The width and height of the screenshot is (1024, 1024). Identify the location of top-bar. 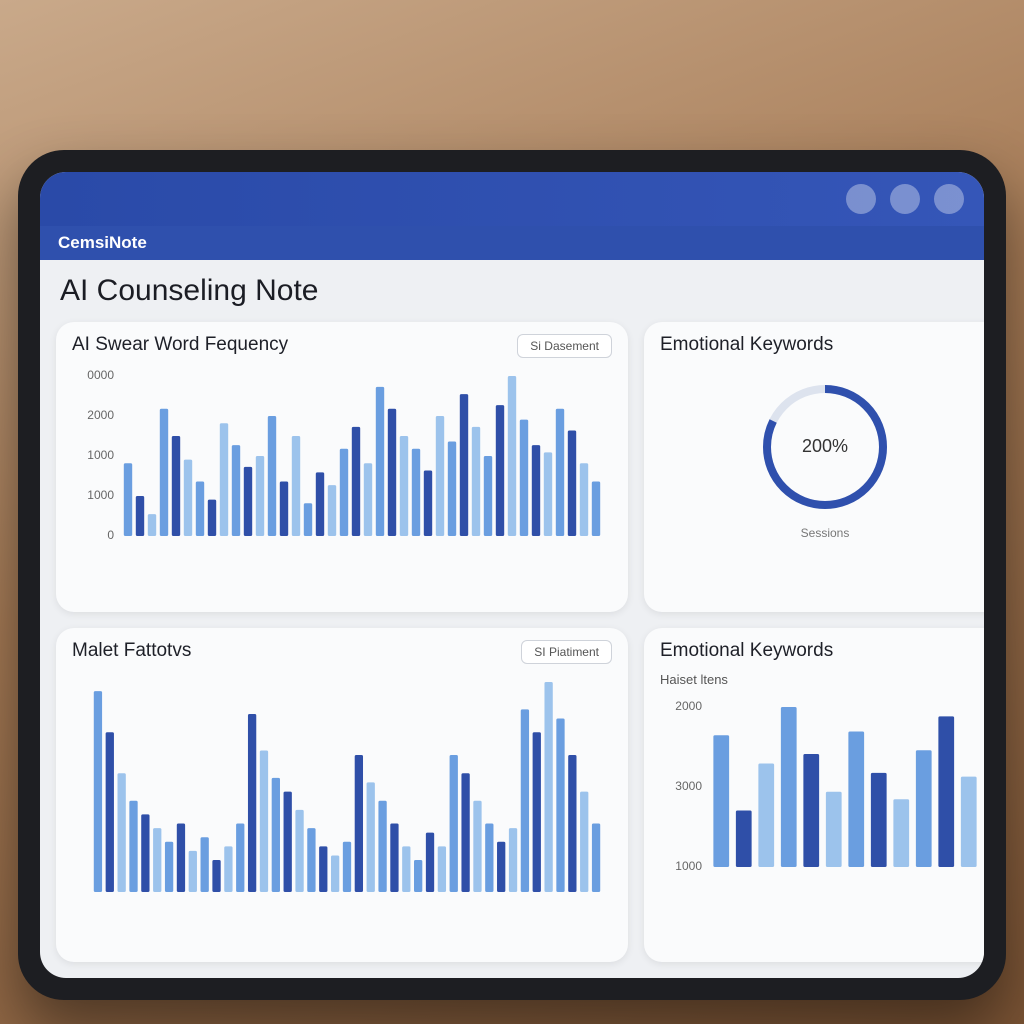
(512, 199).